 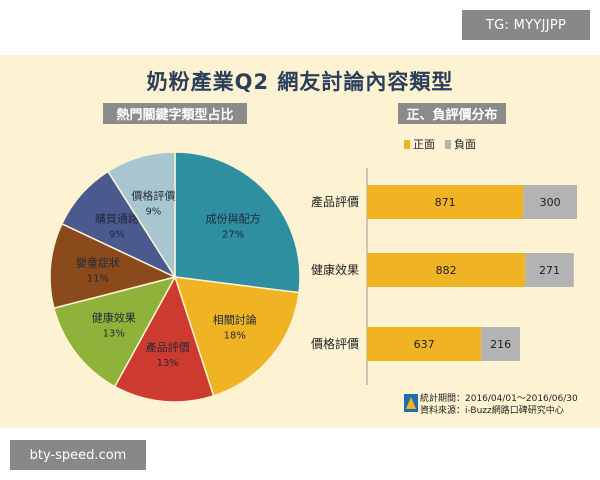 I want to click on pie-slice-value: 27%, so click(x=233, y=235).